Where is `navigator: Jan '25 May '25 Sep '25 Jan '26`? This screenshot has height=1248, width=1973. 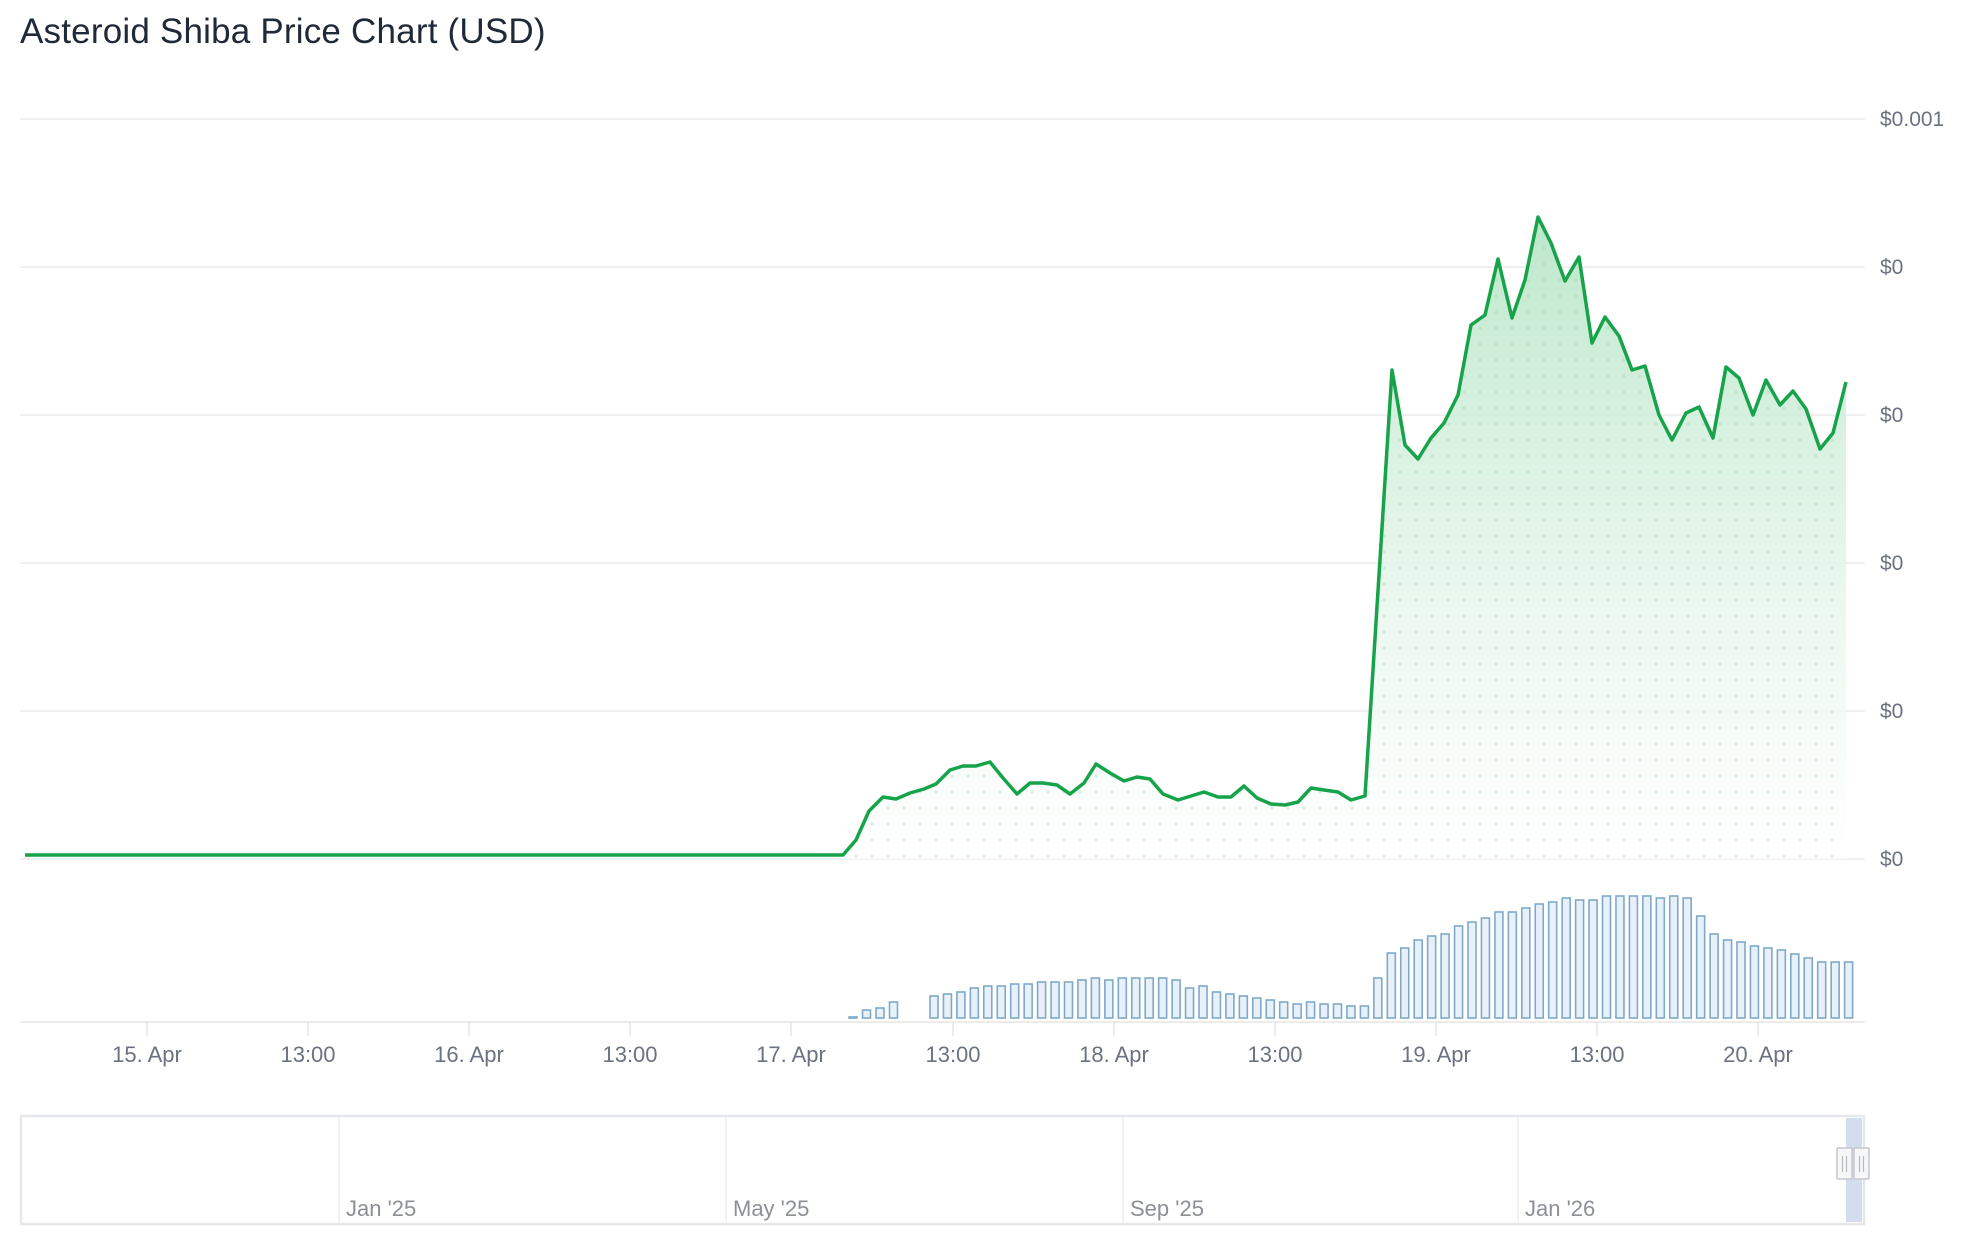 navigator: Jan '25 May '25 Sep '25 Jan '26 is located at coordinates (944, 1170).